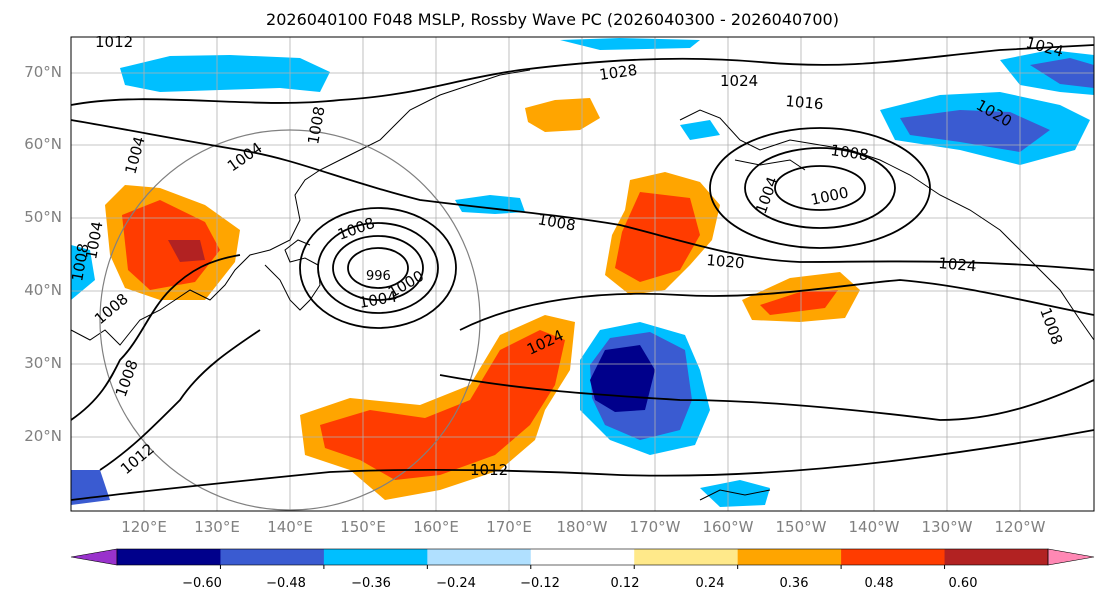 The image size is (1105, 604). What do you see at coordinates (202, 583) in the screenshot?
I see `colorbar-tick-label: −0.60` at bounding box center [202, 583].